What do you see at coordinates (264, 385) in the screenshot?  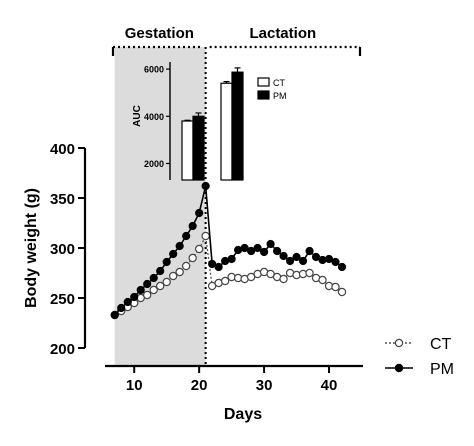 I see `x-tick-label: 30` at bounding box center [264, 385].